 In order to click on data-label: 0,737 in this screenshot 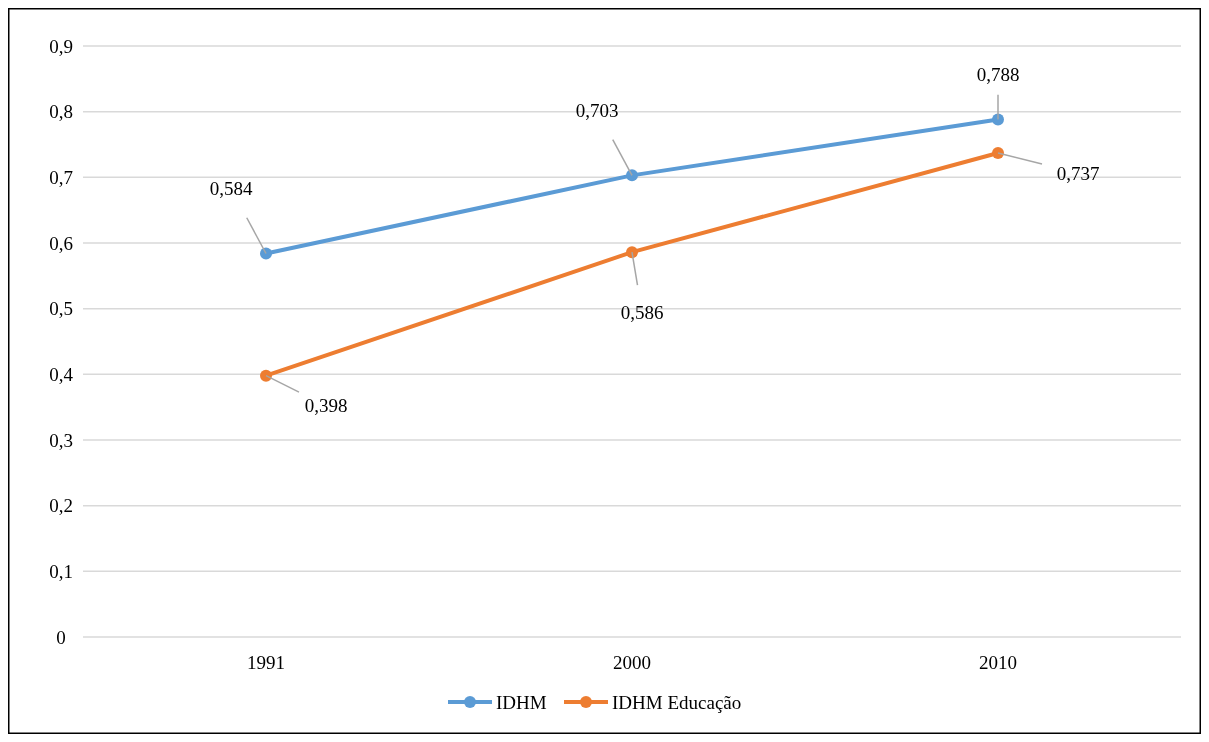, I will do `click(1078, 173)`.